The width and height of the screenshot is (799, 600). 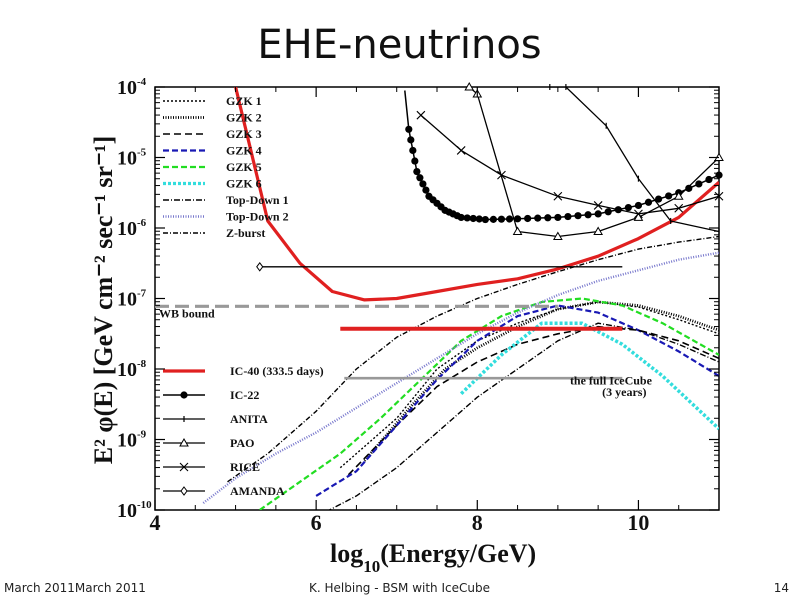 I want to click on legend-label: RICE, so click(x=245, y=467).